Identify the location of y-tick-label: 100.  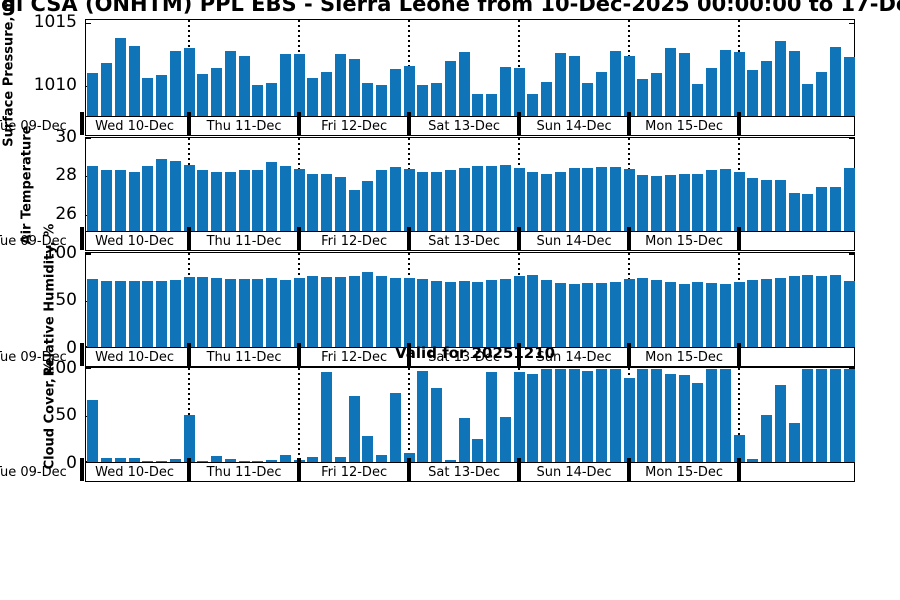
(60, 367).